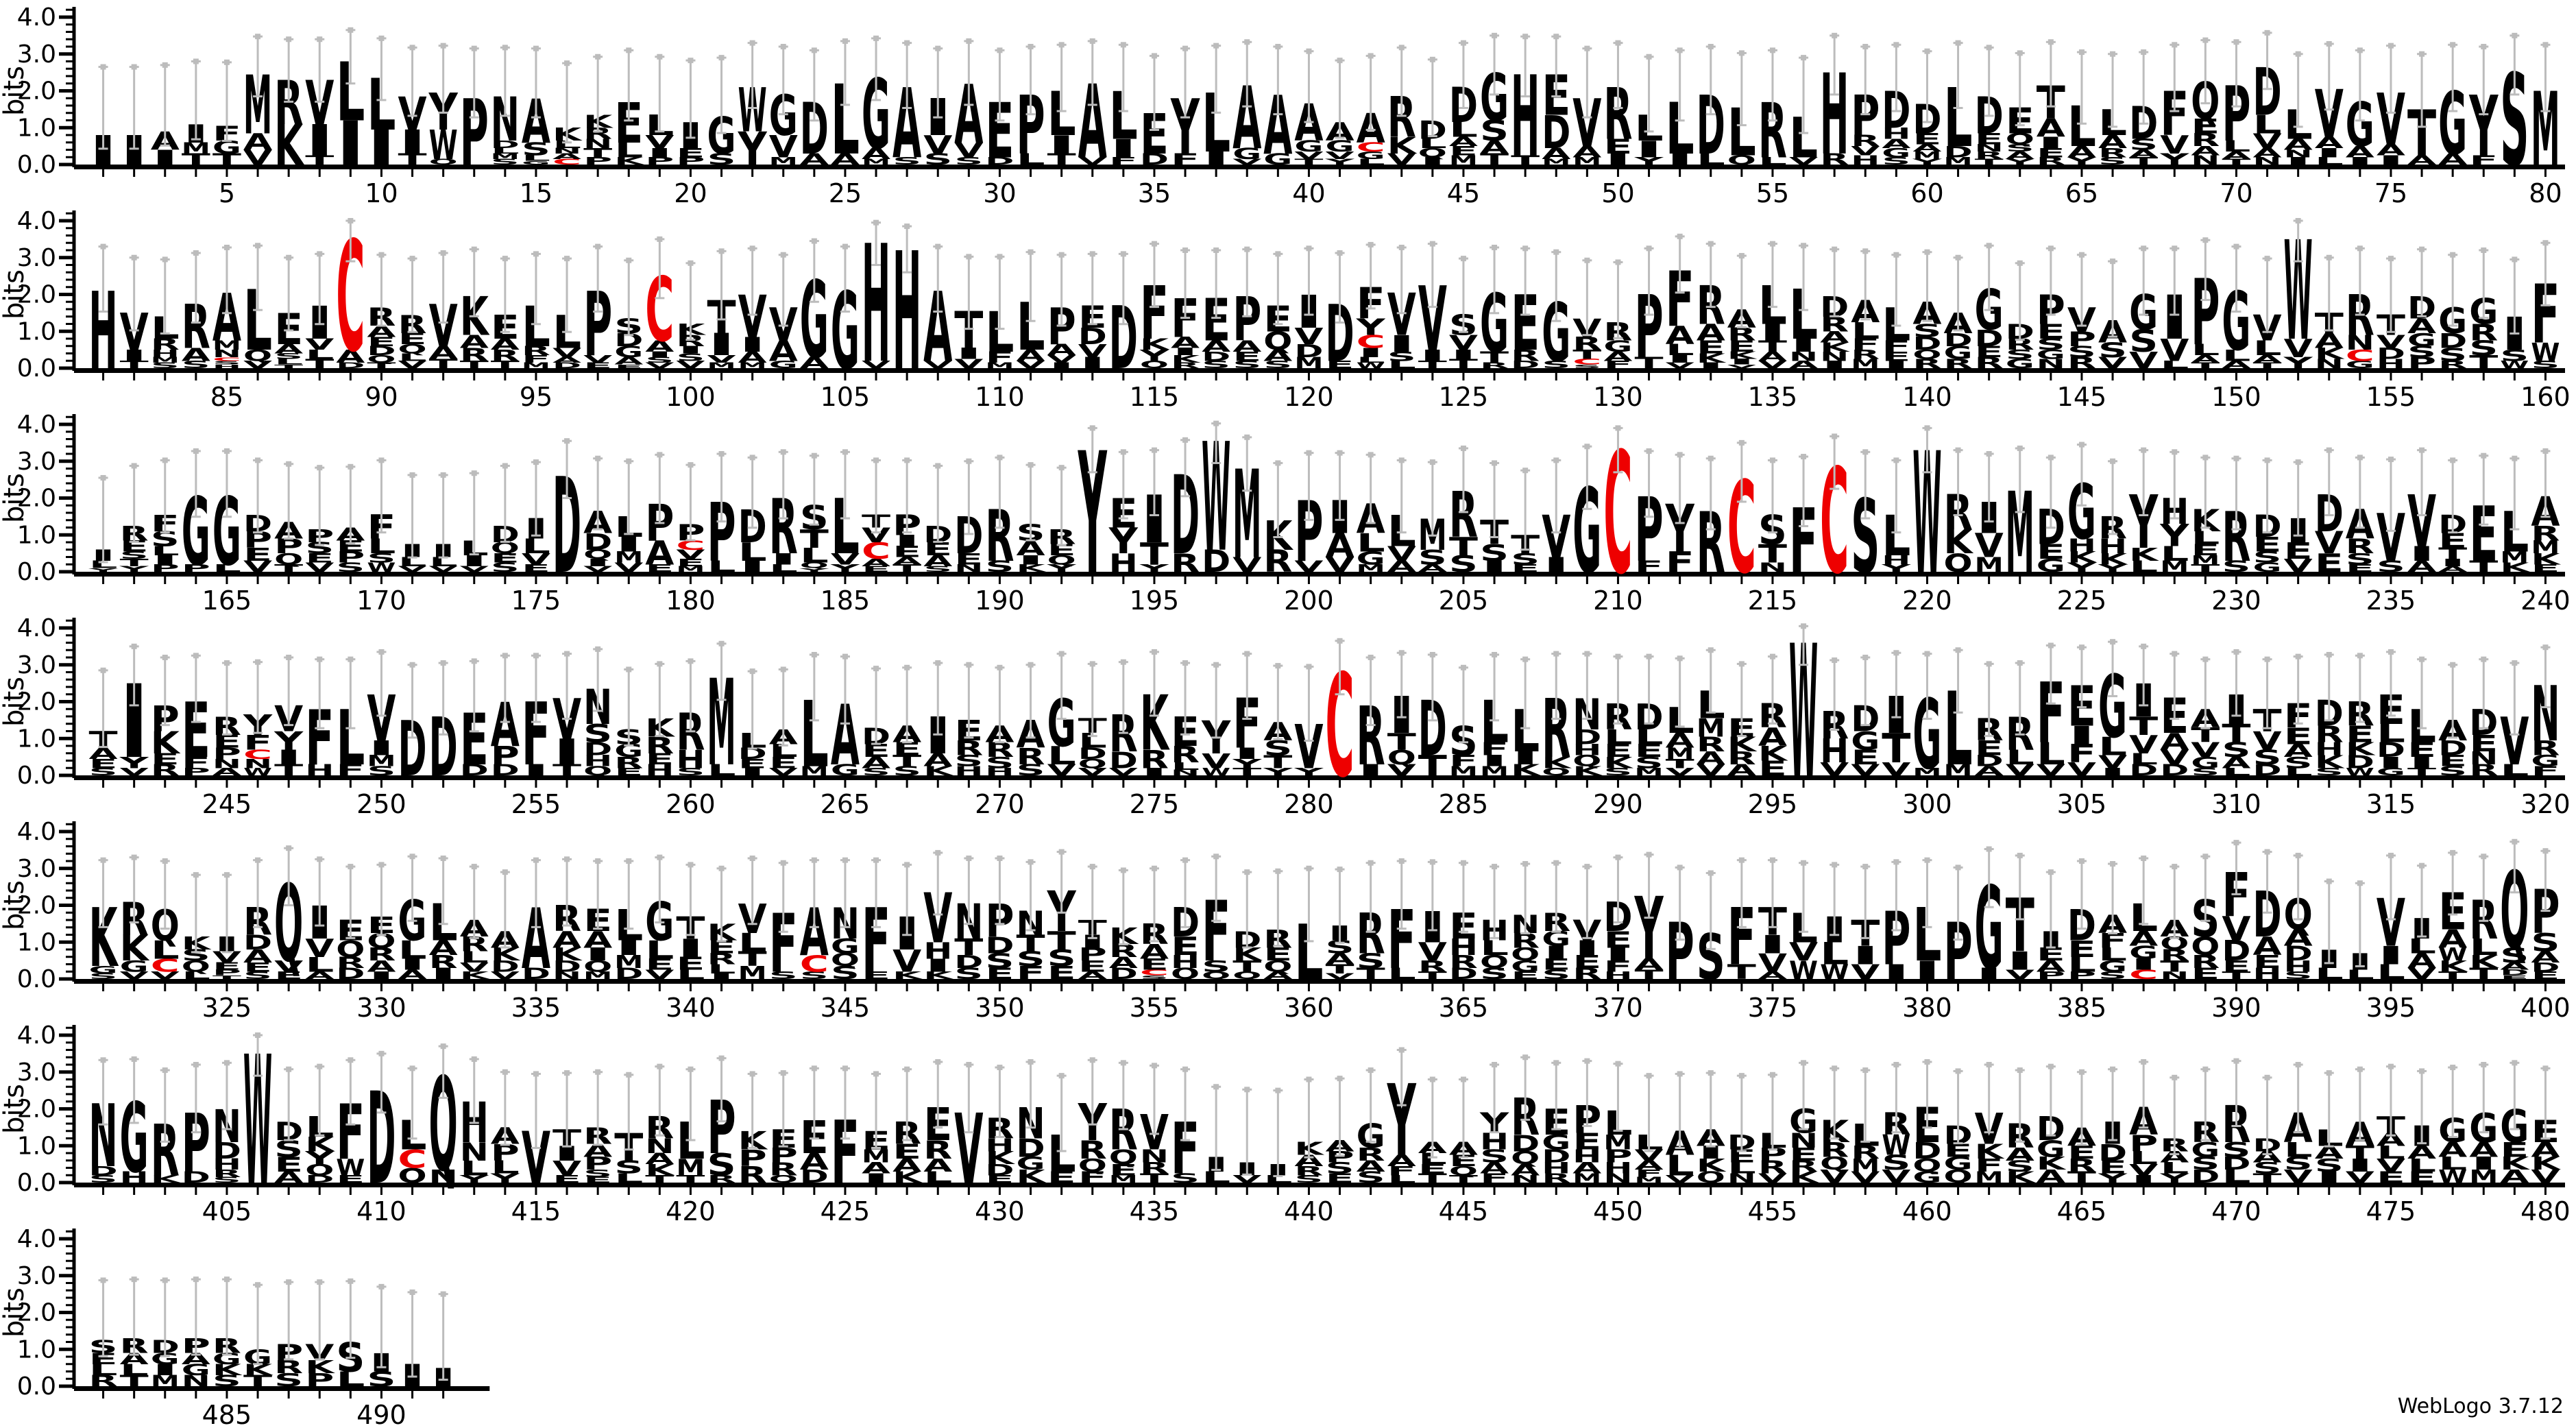 This screenshot has width=2576, height=1428. Describe the element at coordinates (350, 557) in the screenshot. I see `logo-letter: P` at that location.